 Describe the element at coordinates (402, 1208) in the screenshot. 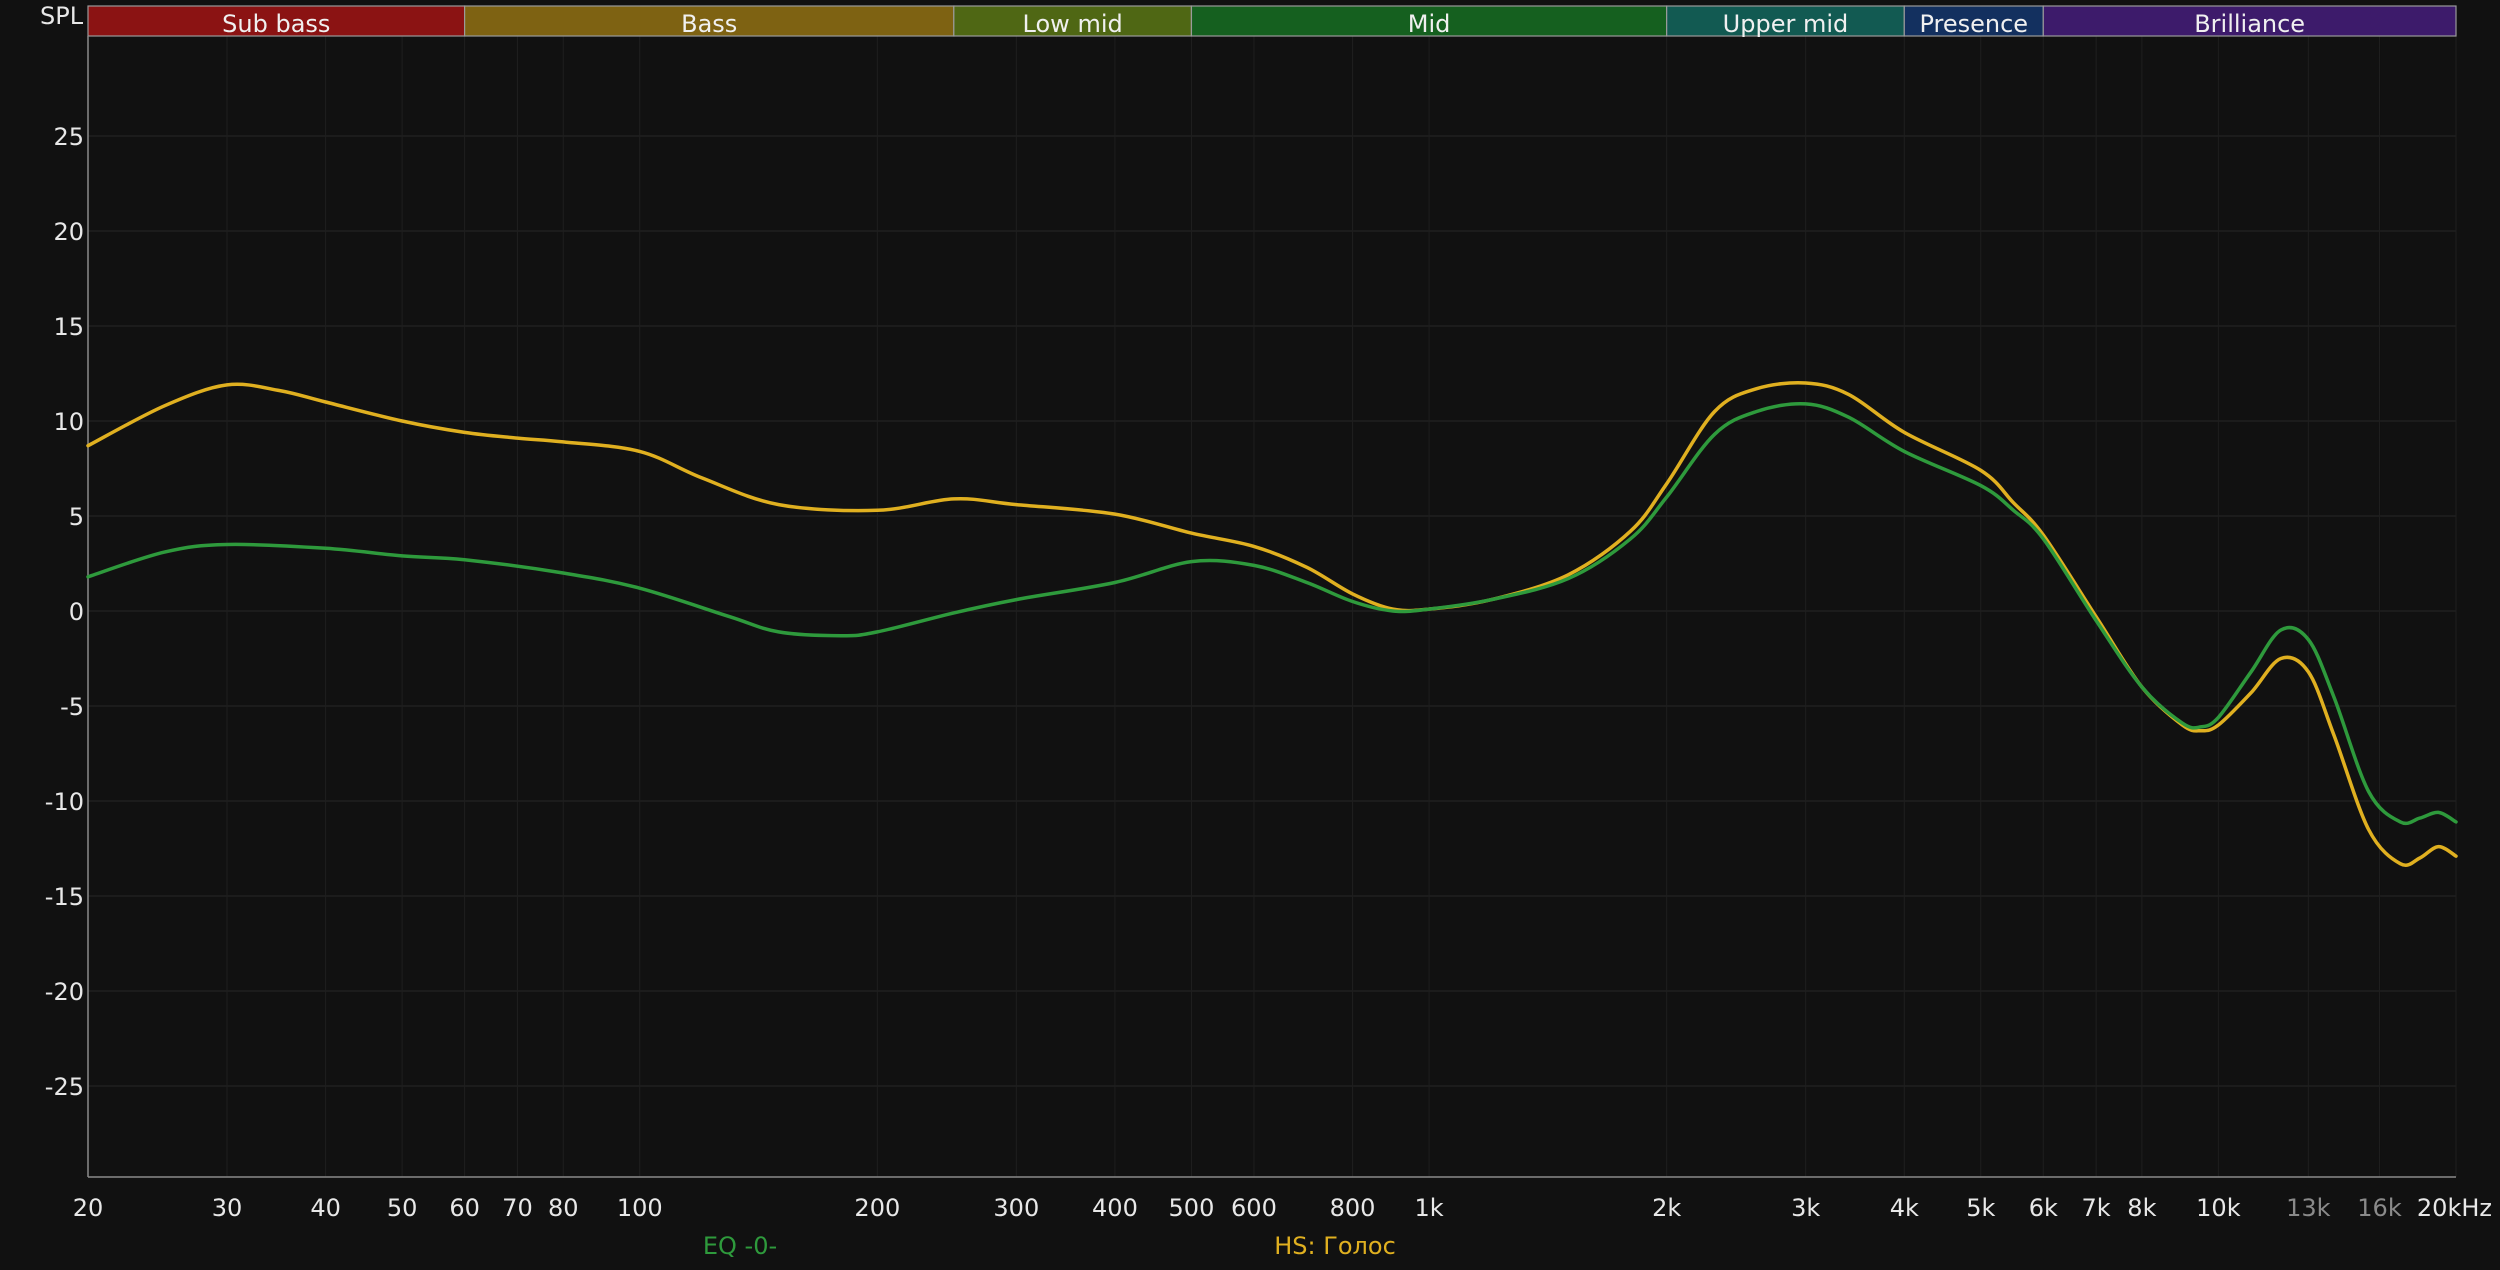

I see `x-tick-label: 50` at that location.